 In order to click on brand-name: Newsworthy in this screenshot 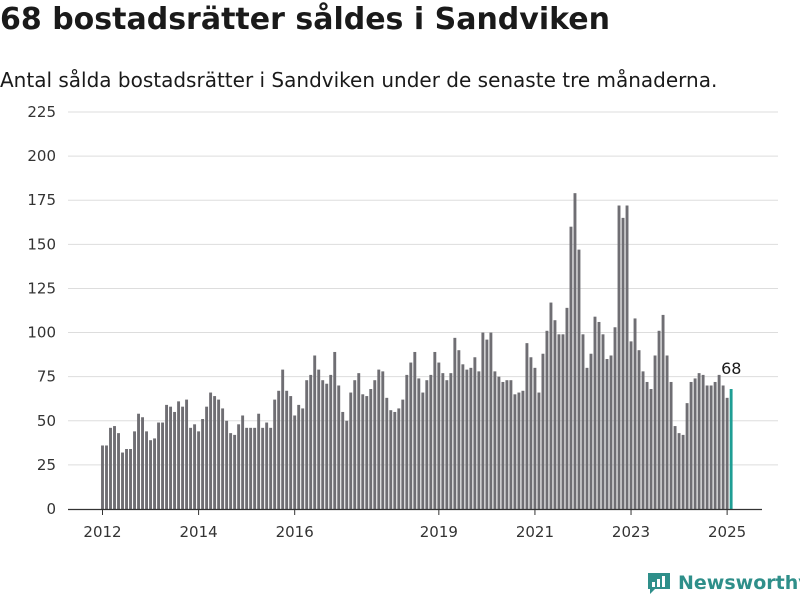, I will do `click(739, 583)`.